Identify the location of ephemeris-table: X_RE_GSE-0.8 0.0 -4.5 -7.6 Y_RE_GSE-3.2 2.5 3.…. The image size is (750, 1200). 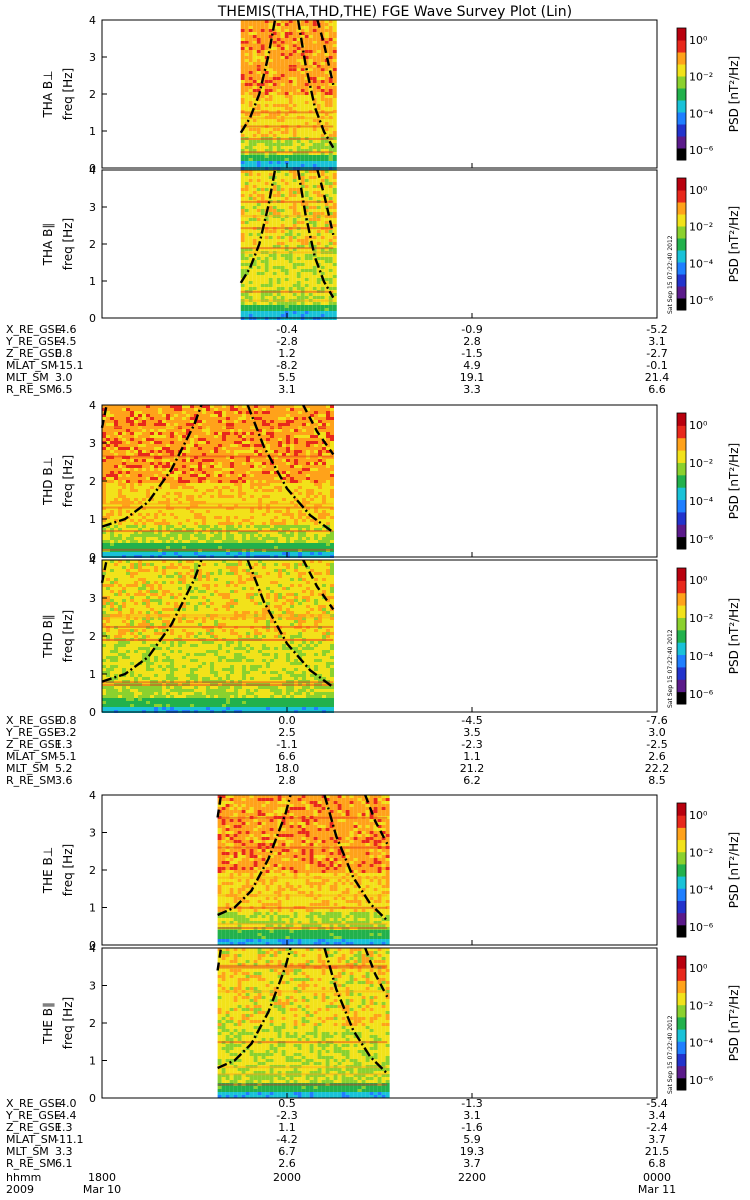
(337, 750).